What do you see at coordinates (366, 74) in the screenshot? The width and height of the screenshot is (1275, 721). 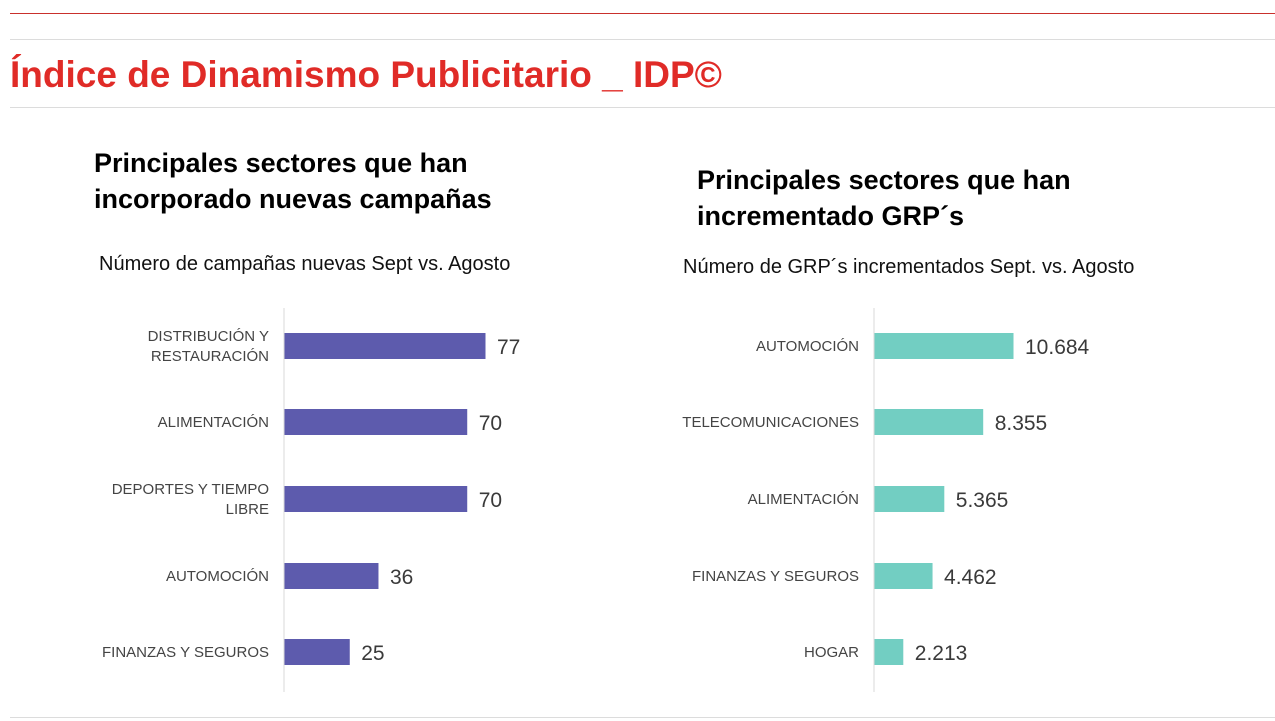 I see `page-title: Índice de Dinamismo Publicitario _ IDP©` at bounding box center [366, 74].